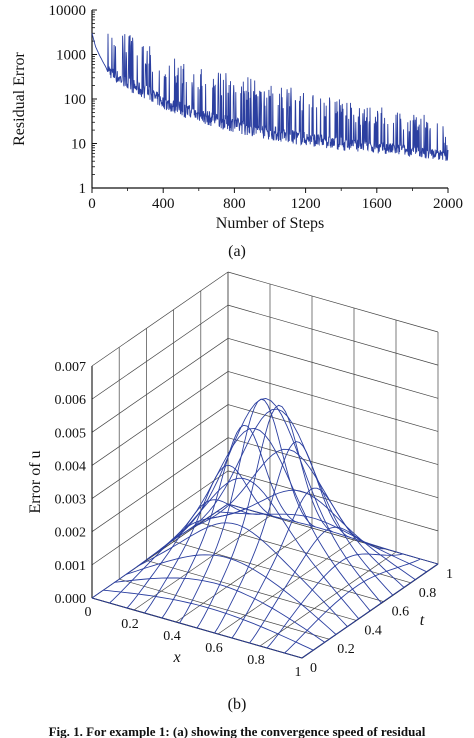  I want to click on t-tick-label: 0.2, so click(346, 649).